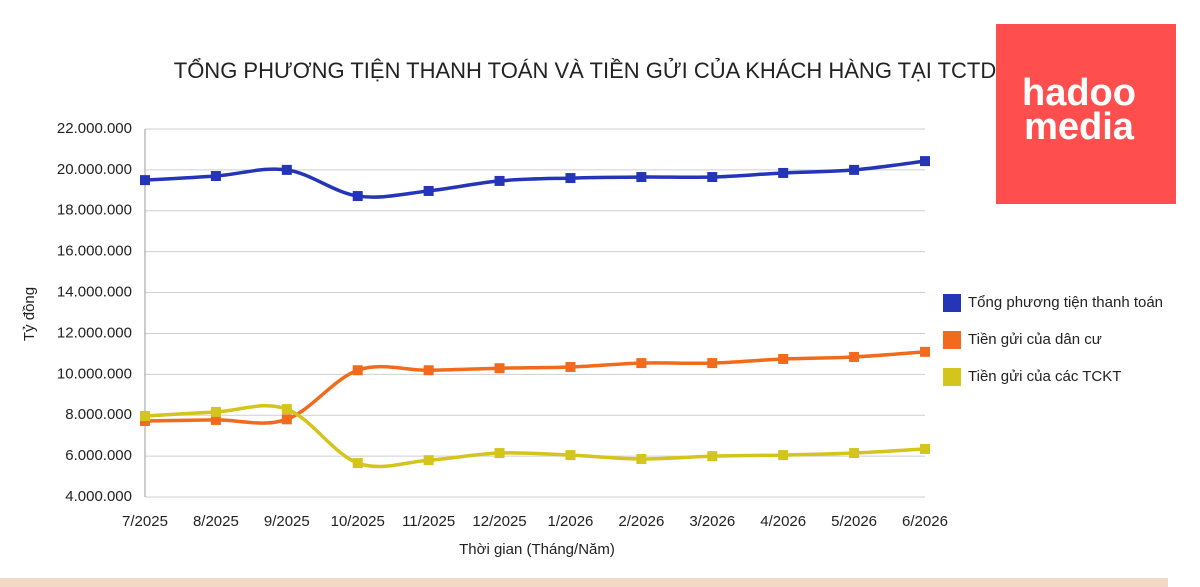 This screenshot has width=1200, height=587. I want to click on x-tick-label: 10/2025, so click(358, 521).